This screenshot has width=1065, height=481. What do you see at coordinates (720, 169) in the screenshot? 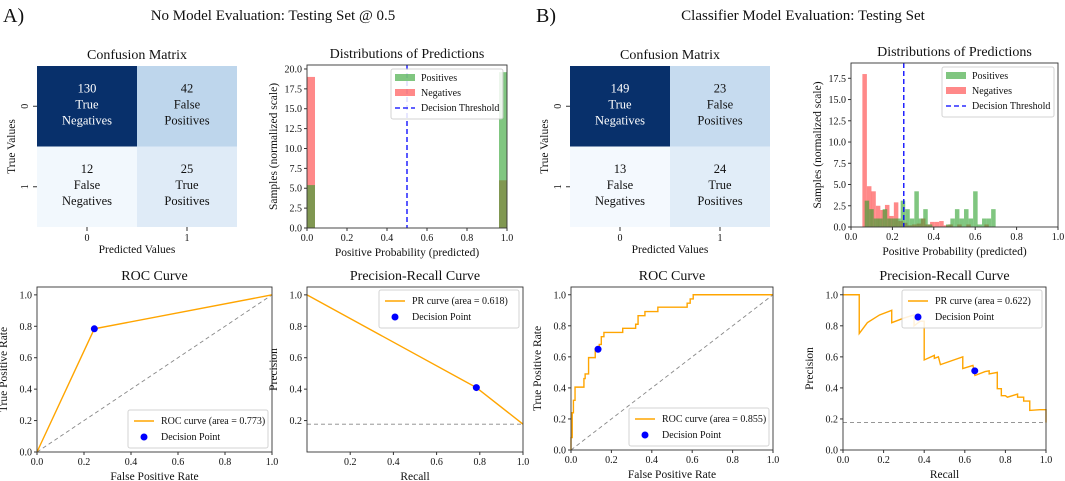
I see `cell-text: 24` at bounding box center [720, 169].